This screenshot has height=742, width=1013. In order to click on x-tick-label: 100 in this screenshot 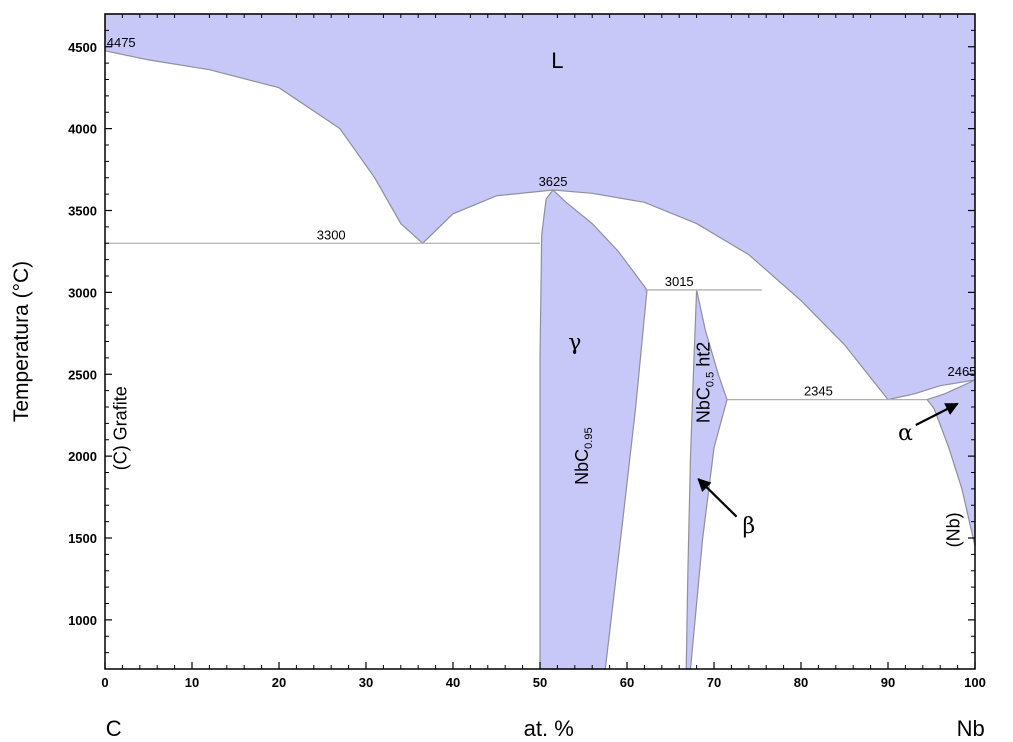, I will do `click(975, 682)`.